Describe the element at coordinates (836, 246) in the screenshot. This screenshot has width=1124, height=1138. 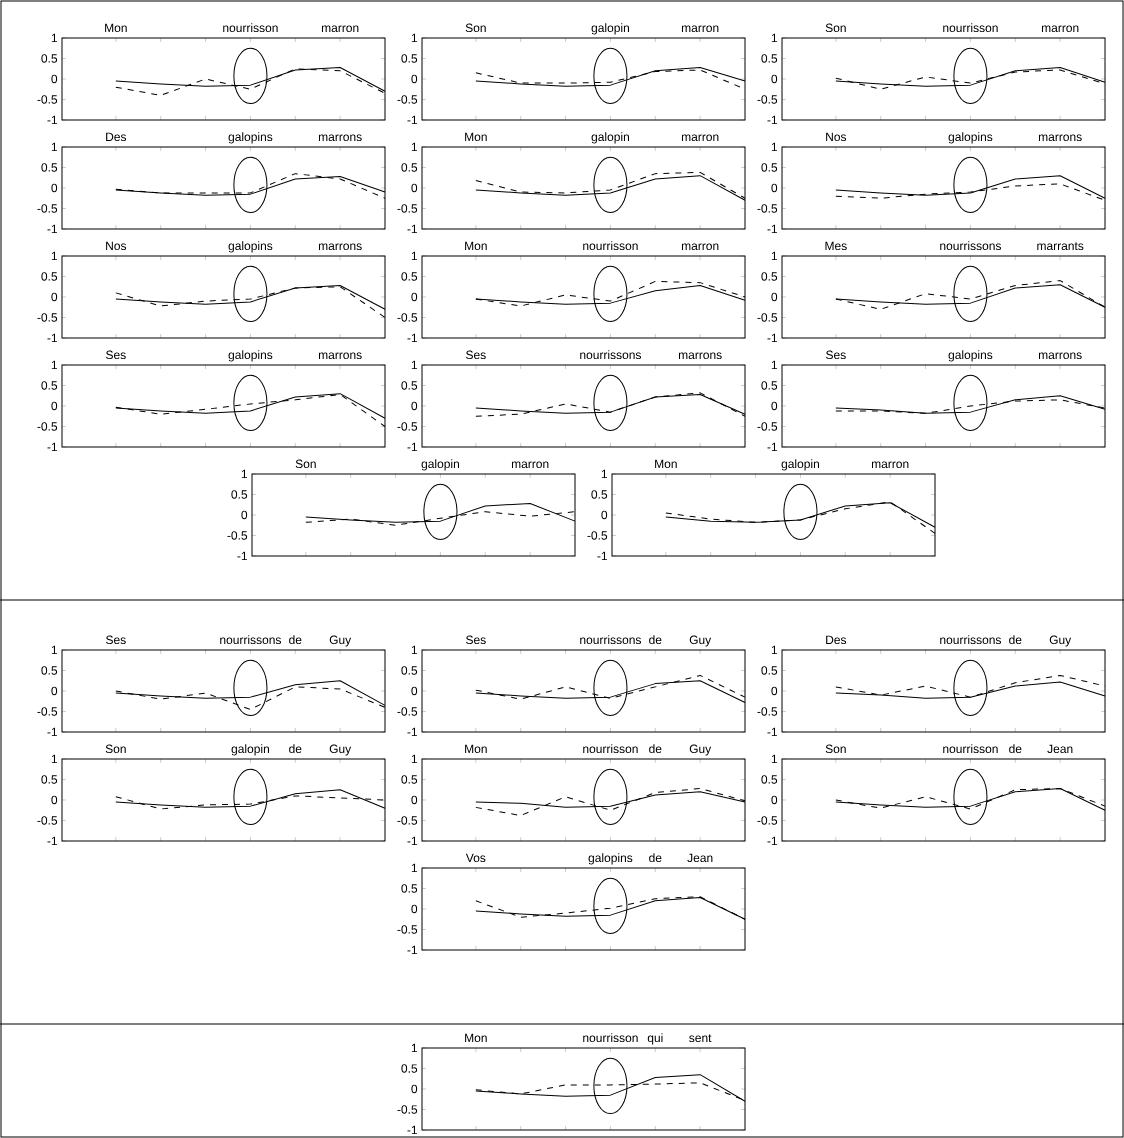
I see `x-tick-label: Mes` at that location.